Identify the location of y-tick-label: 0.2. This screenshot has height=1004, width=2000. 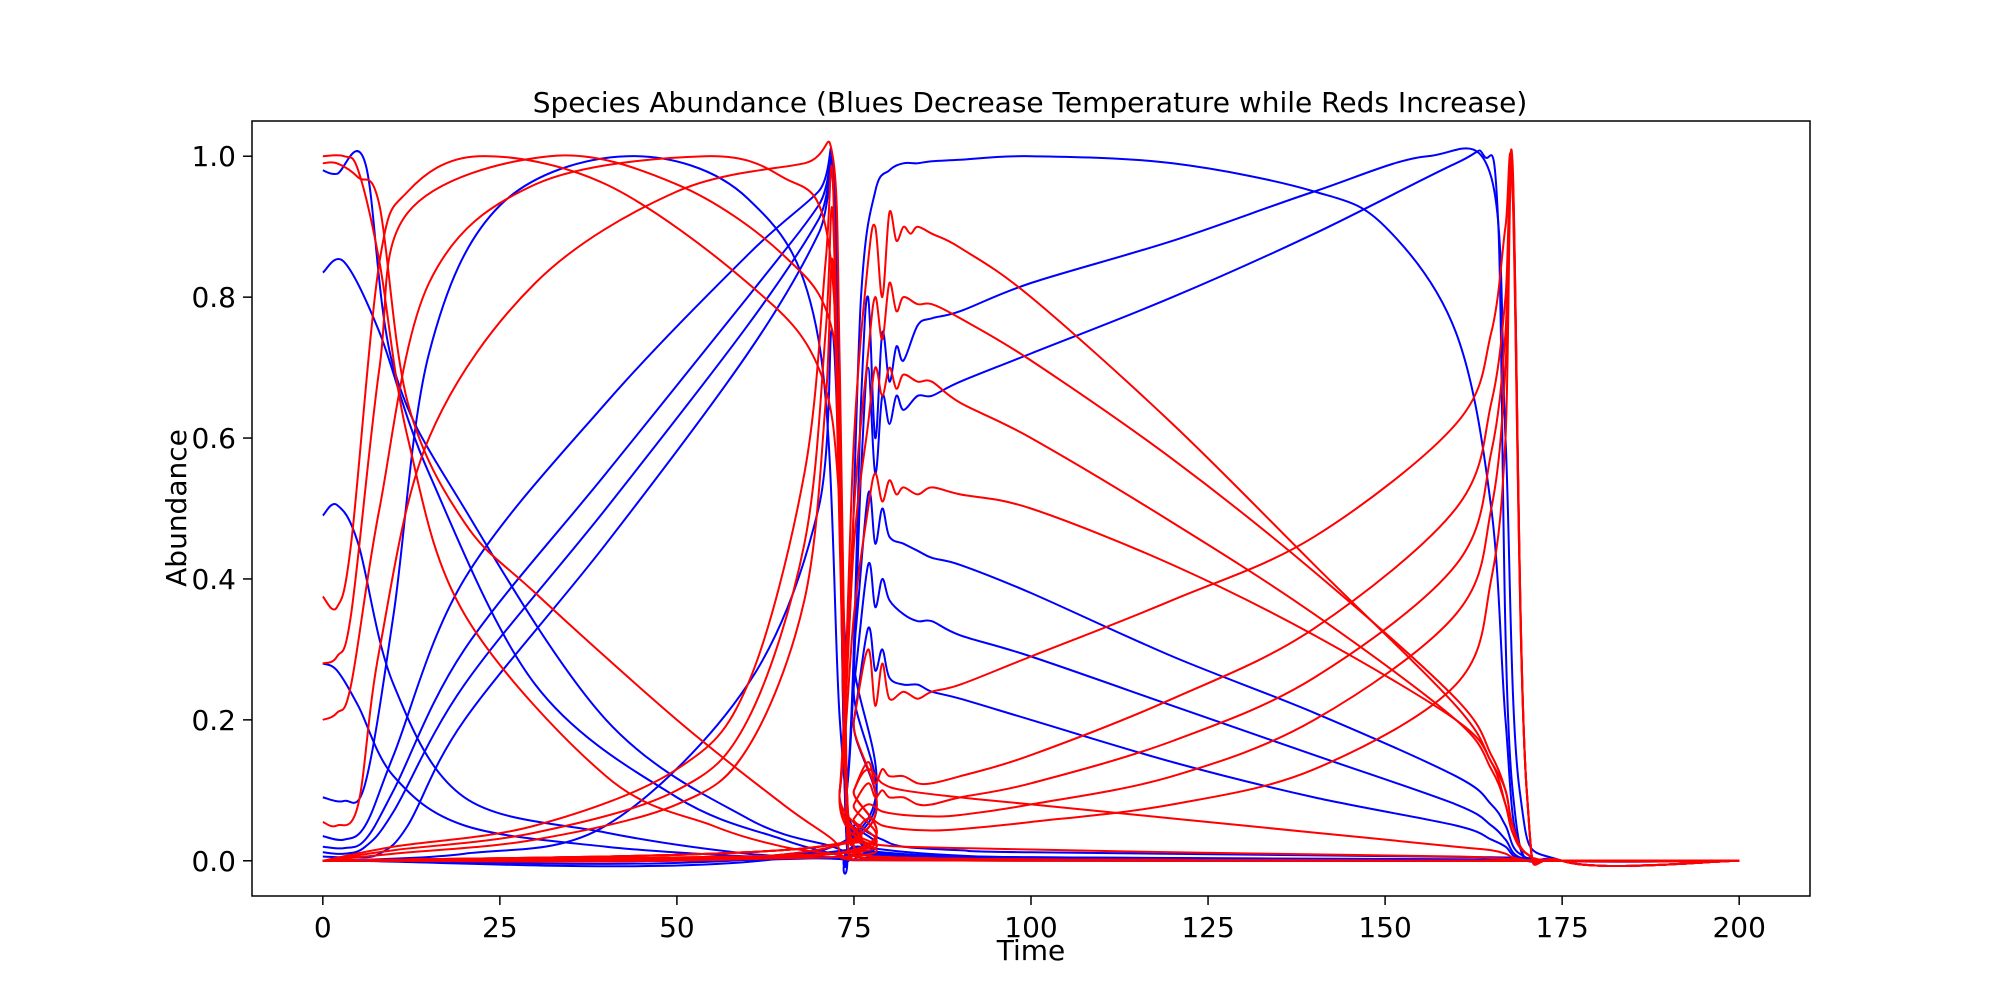
(213, 720).